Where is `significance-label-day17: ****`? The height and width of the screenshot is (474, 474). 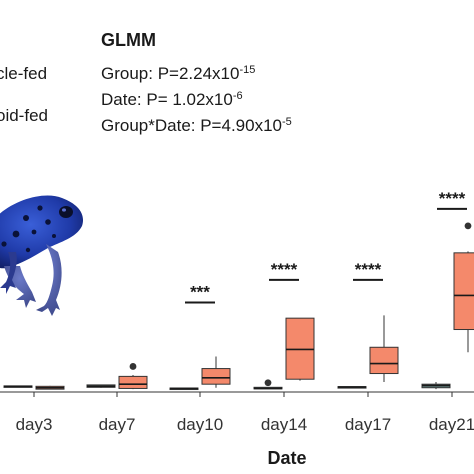
significance-label-day17: **** is located at coordinates (368, 269).